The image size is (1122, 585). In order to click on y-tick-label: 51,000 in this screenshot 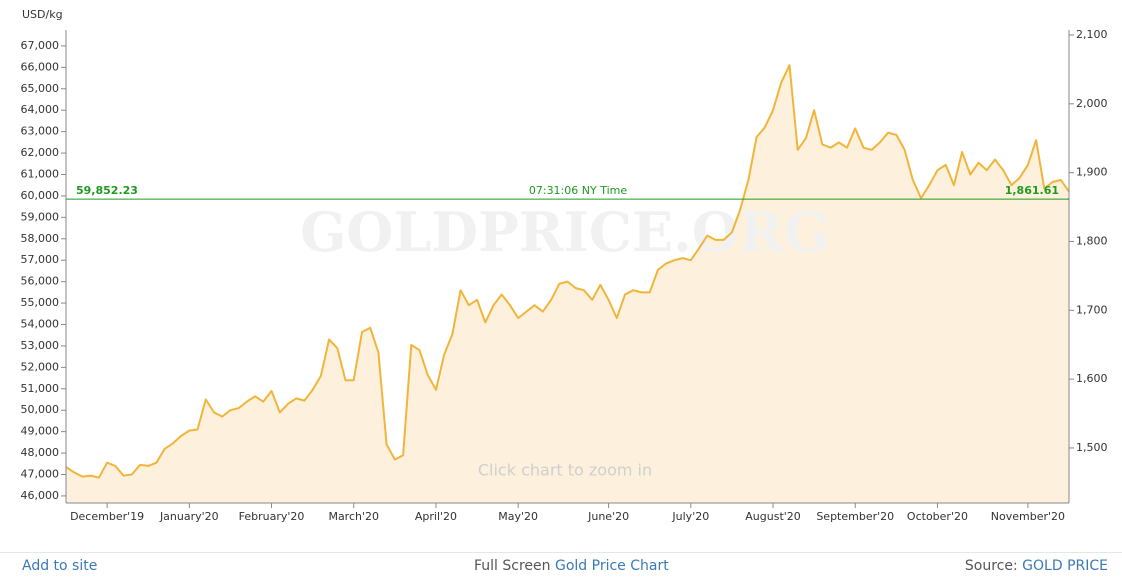, I will do `click(40, 388)`.